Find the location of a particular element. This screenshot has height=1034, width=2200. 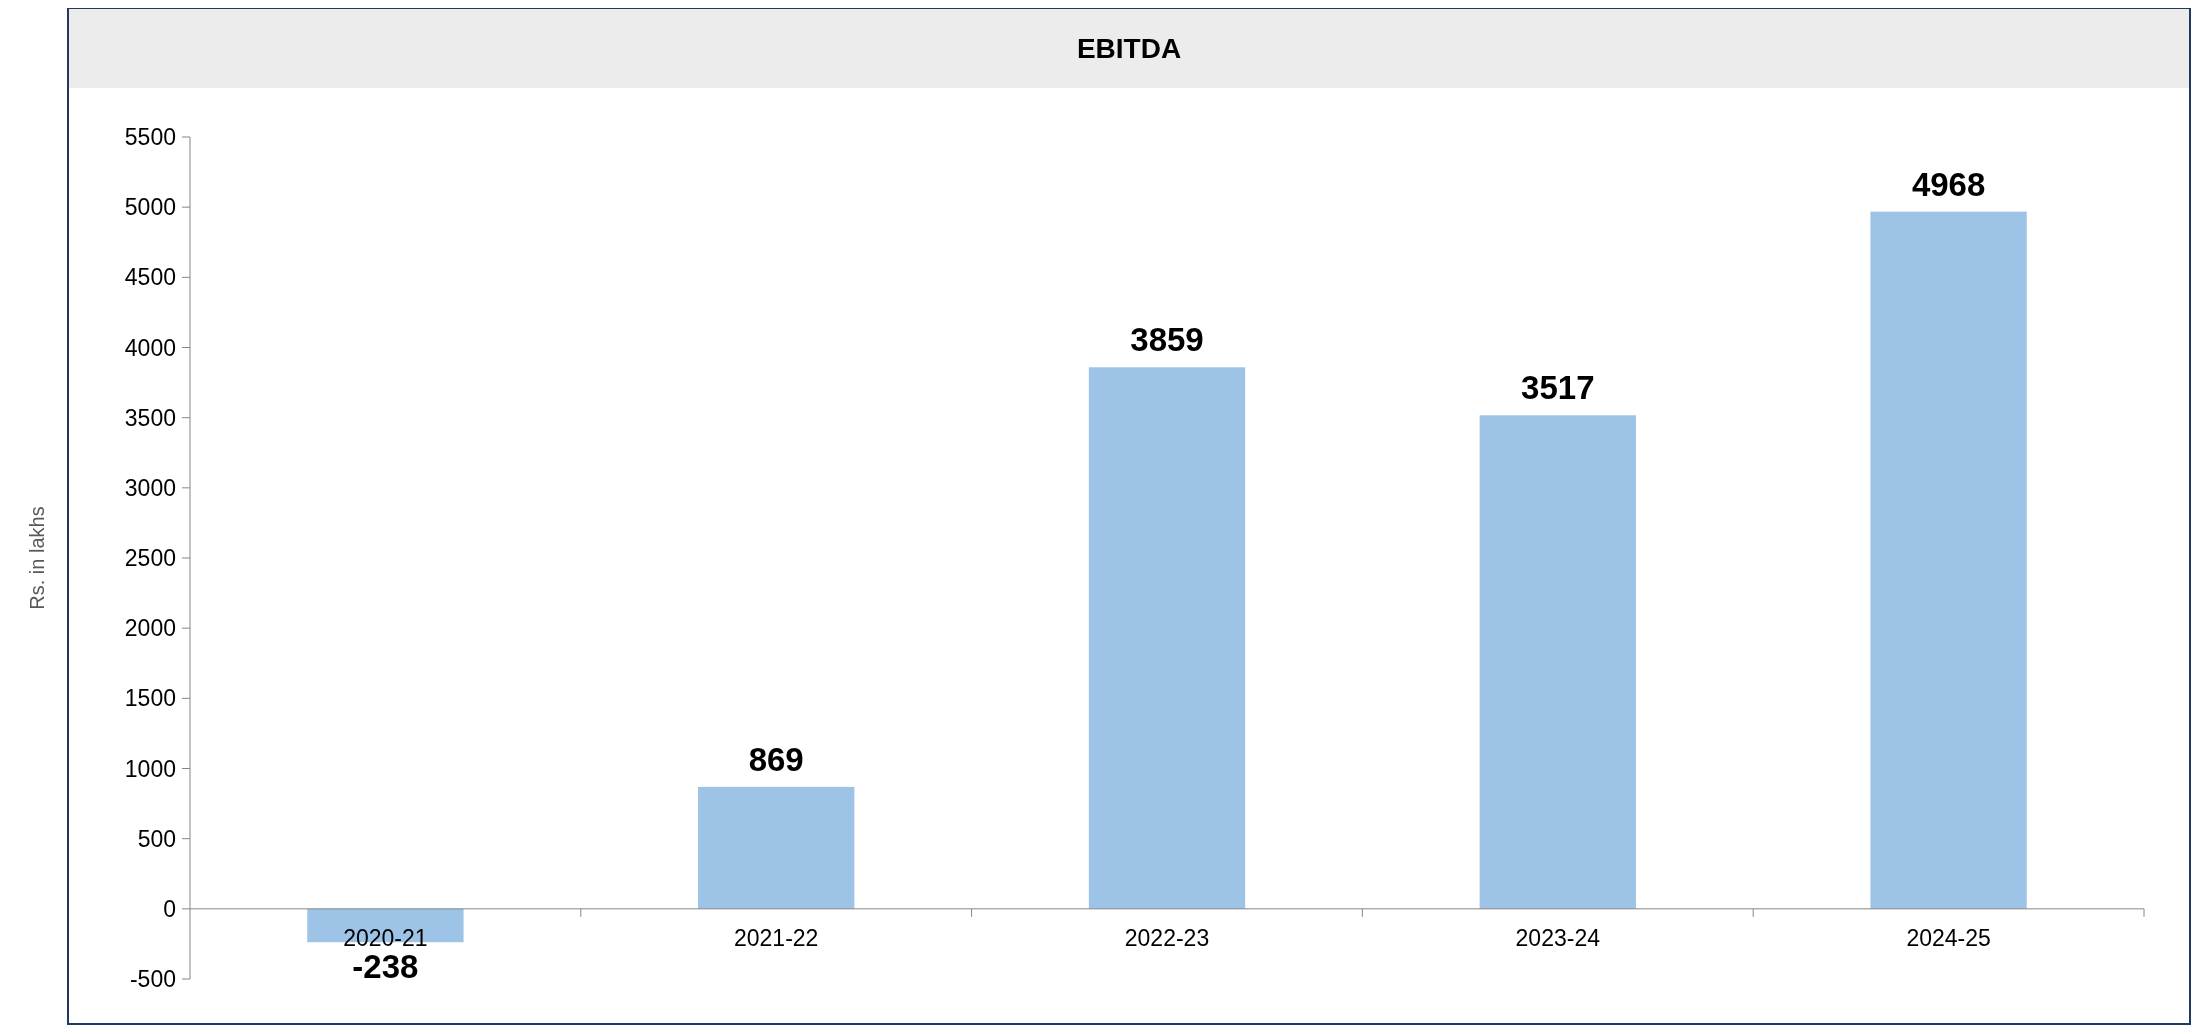

y-tick-label: 2000 is located at coordinates (150, 628).